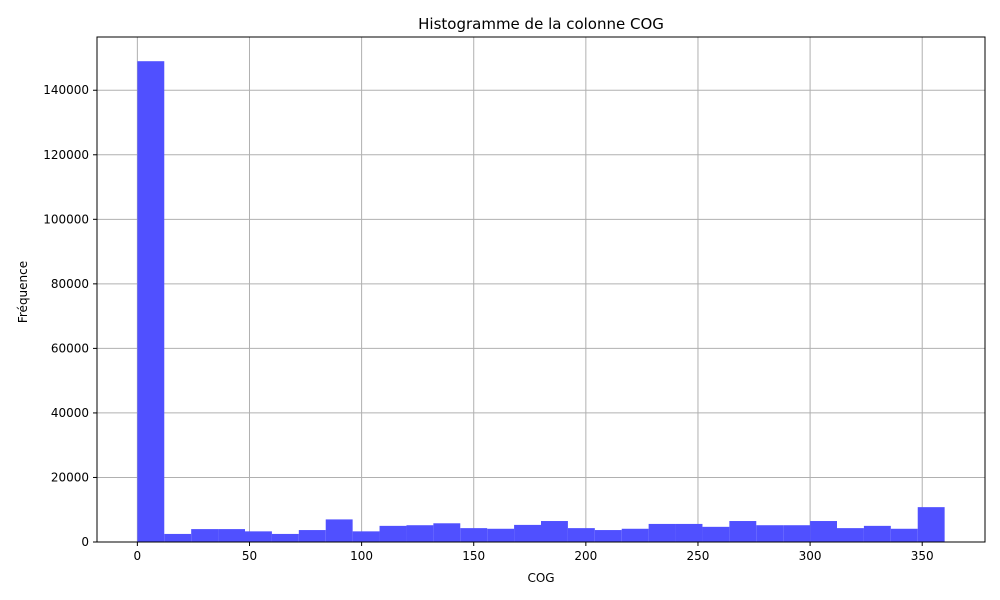  What do you see at coordinates (66, 90) in the screenshot?
I see `y-tick-label: 140000` at bounding box center [66, 90].